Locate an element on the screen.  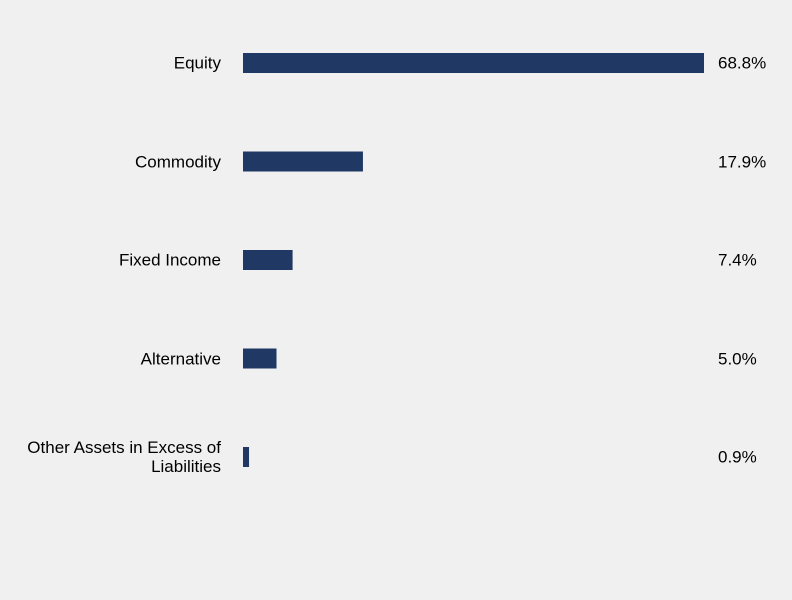
category-label: Commodity is located at coordinates (178, 161).